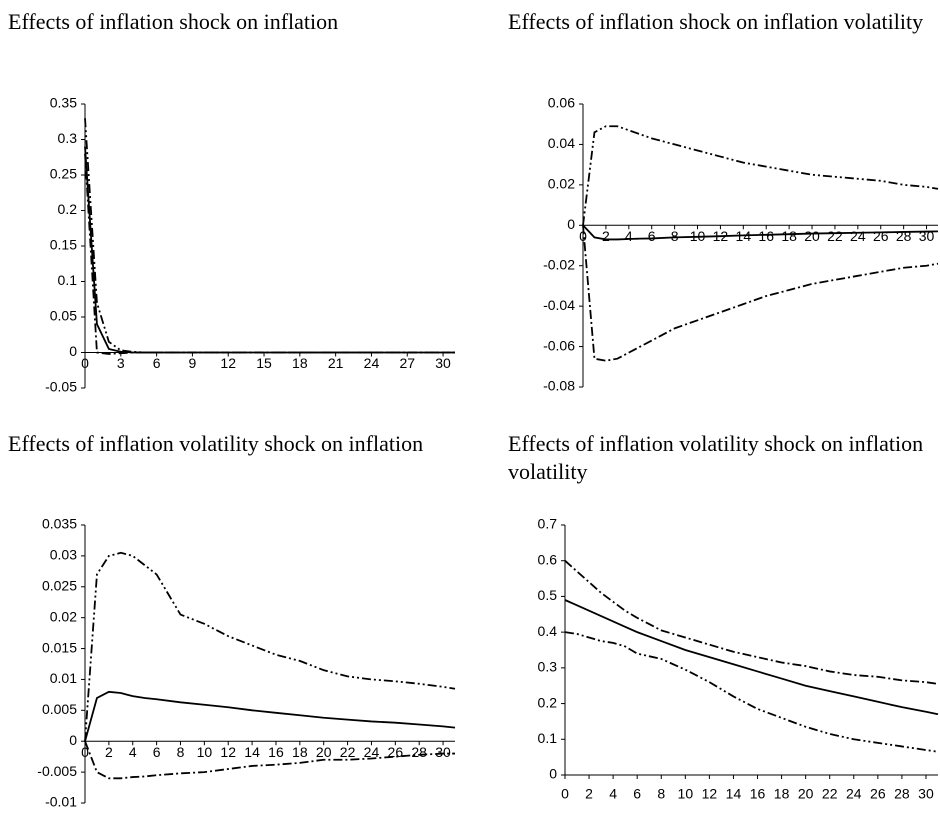  What do you see at coordinates (561, 143) in the screenshot?
I see `y-tick-label: 0.04` at bounding box center [561, 143].